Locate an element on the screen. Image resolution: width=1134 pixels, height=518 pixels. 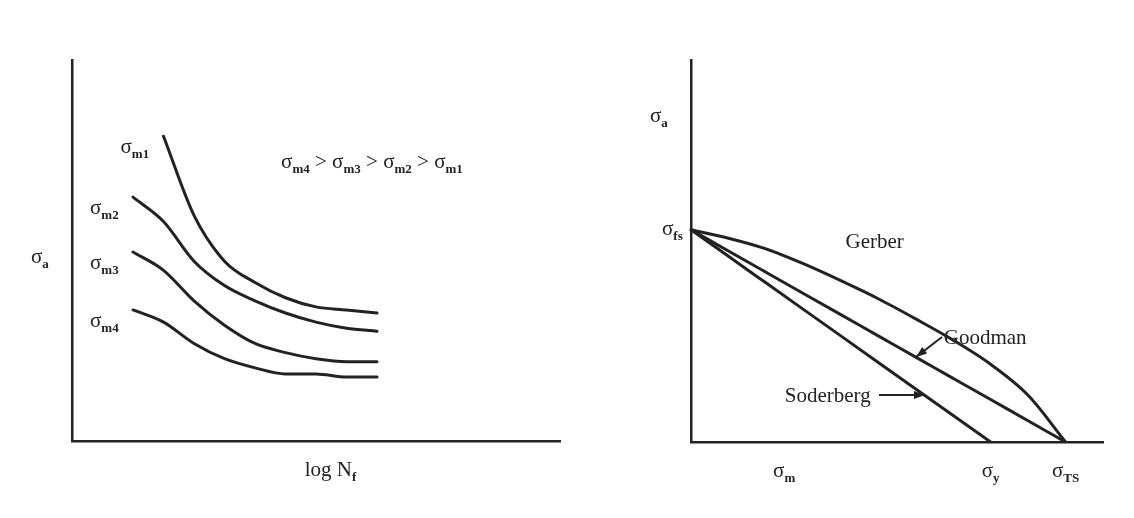
x-tick-label: σ$_{TS}$ is located at coordinates (1066, 471).